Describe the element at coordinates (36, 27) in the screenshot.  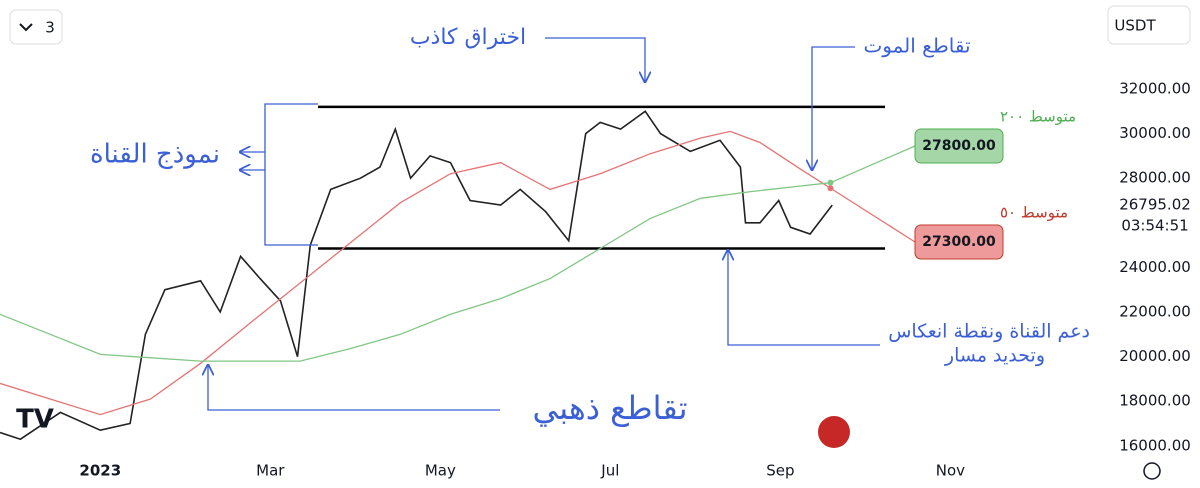
I see `interval-button` at that location.